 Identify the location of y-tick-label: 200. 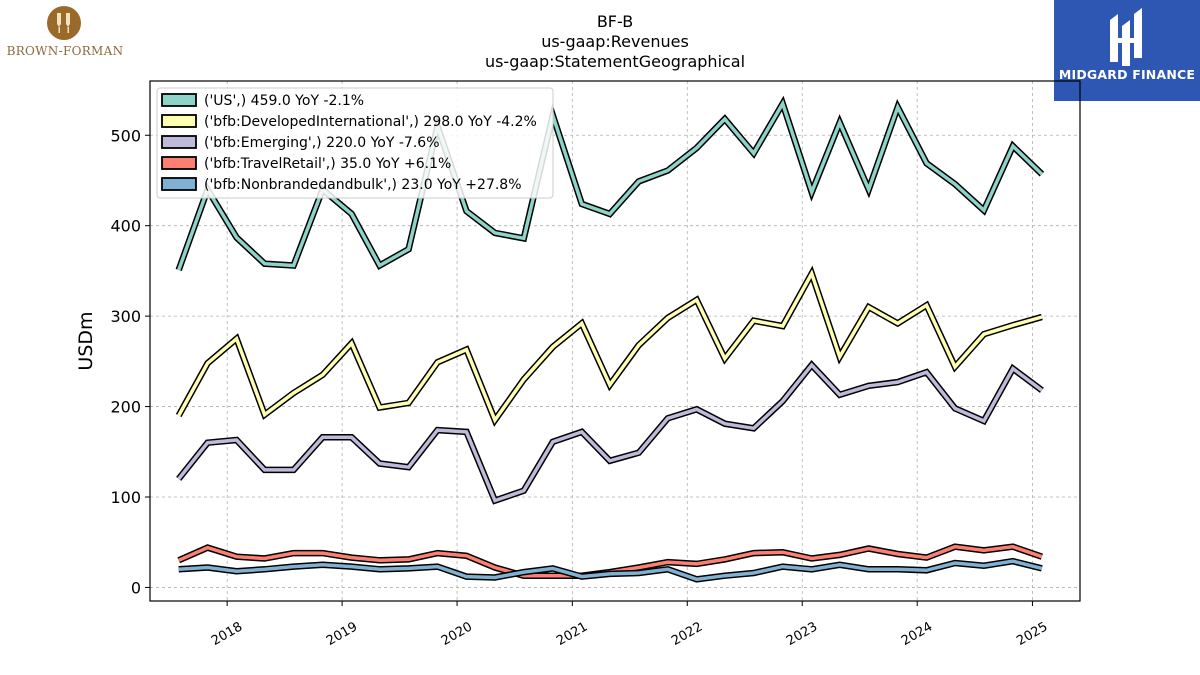
(125, 407).